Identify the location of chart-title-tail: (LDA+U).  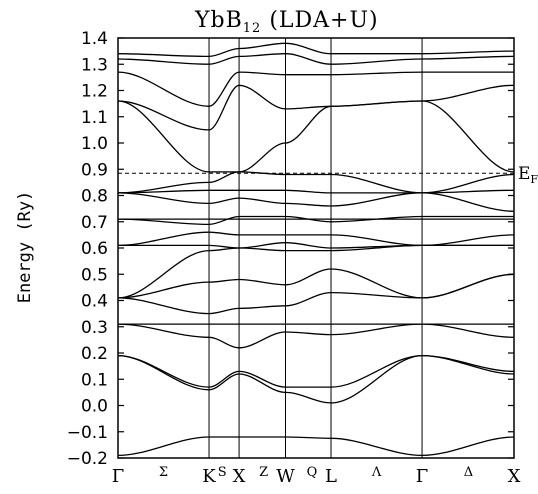
(319, 20).